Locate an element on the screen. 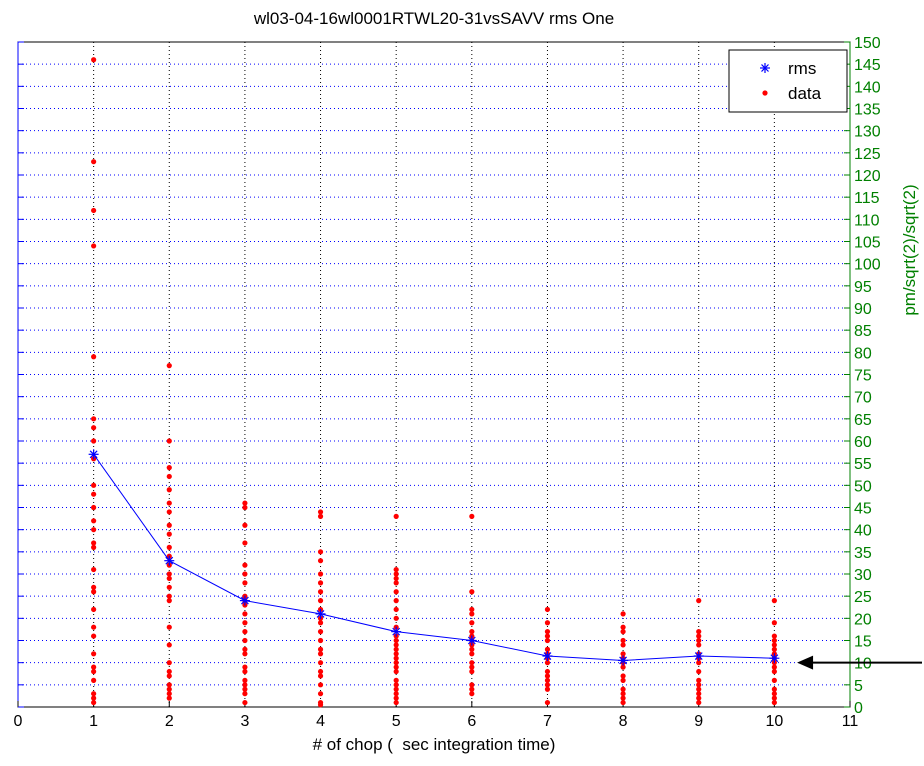 The height and width of the screenshot is (766, 924). y-tick-label: 130 is located at coordinates (867, 132).